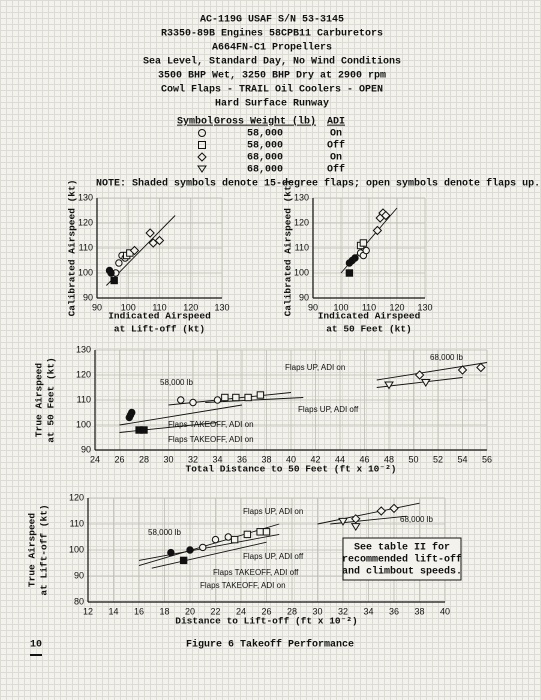 The image size is (541, 700). Describe the element at coordinates (265, 146) in the screenshot. I see `table-cell: 58,000` at that location.